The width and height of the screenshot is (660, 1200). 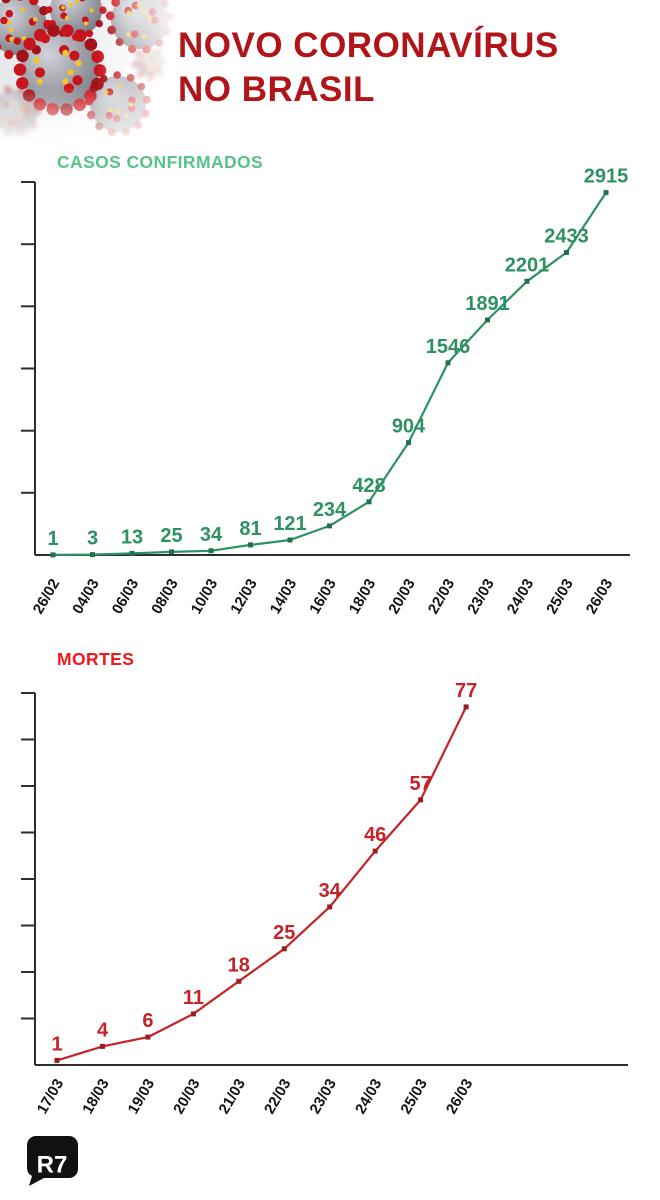 What do you see at coordinates (375, 835) in the screenshot?
I see `data-point-label: 46` at bounding box center [375, 835].